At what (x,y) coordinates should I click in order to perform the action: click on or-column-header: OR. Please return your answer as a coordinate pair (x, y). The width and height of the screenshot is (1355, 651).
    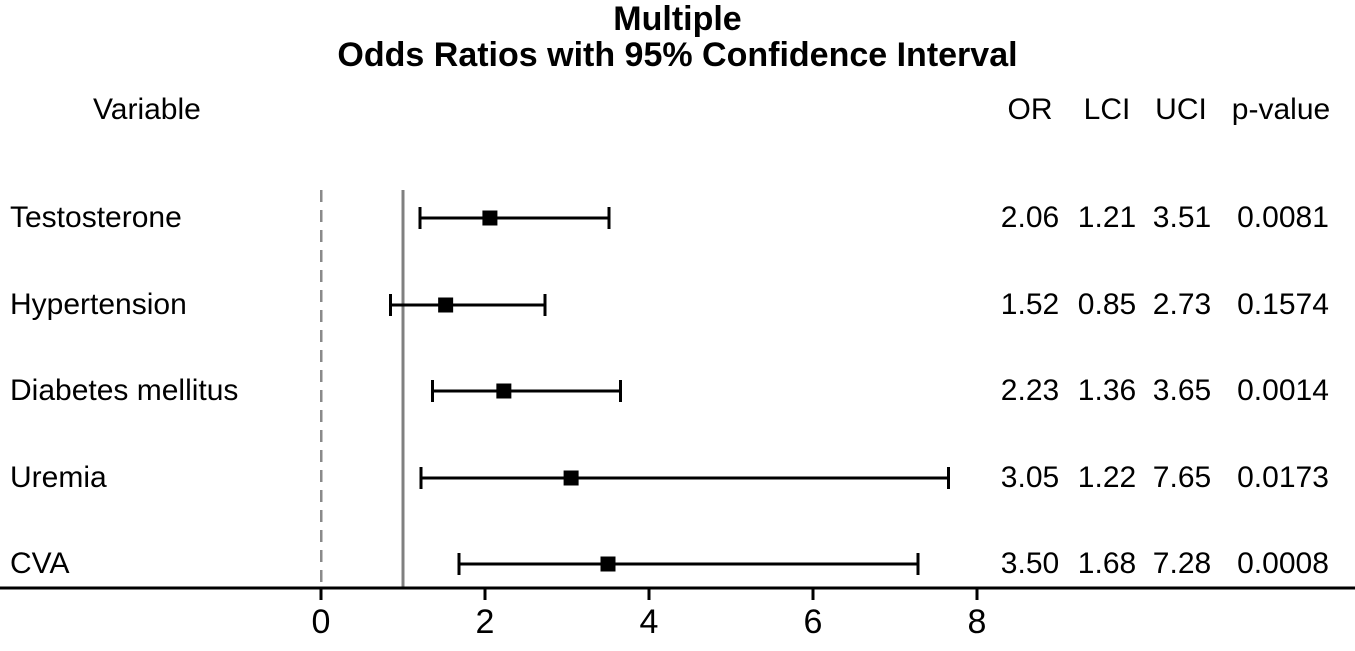
    Looking at the image, I should click on (1030, 109).